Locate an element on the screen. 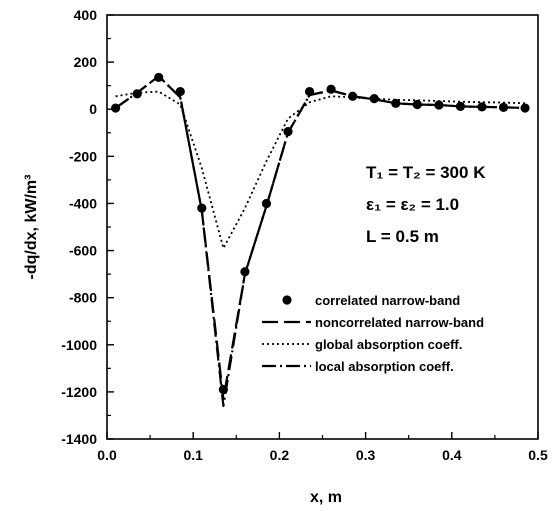 This screenshot has width=556, height=511. x-tick-label: 0.1 is located at coordinates (193, 455).